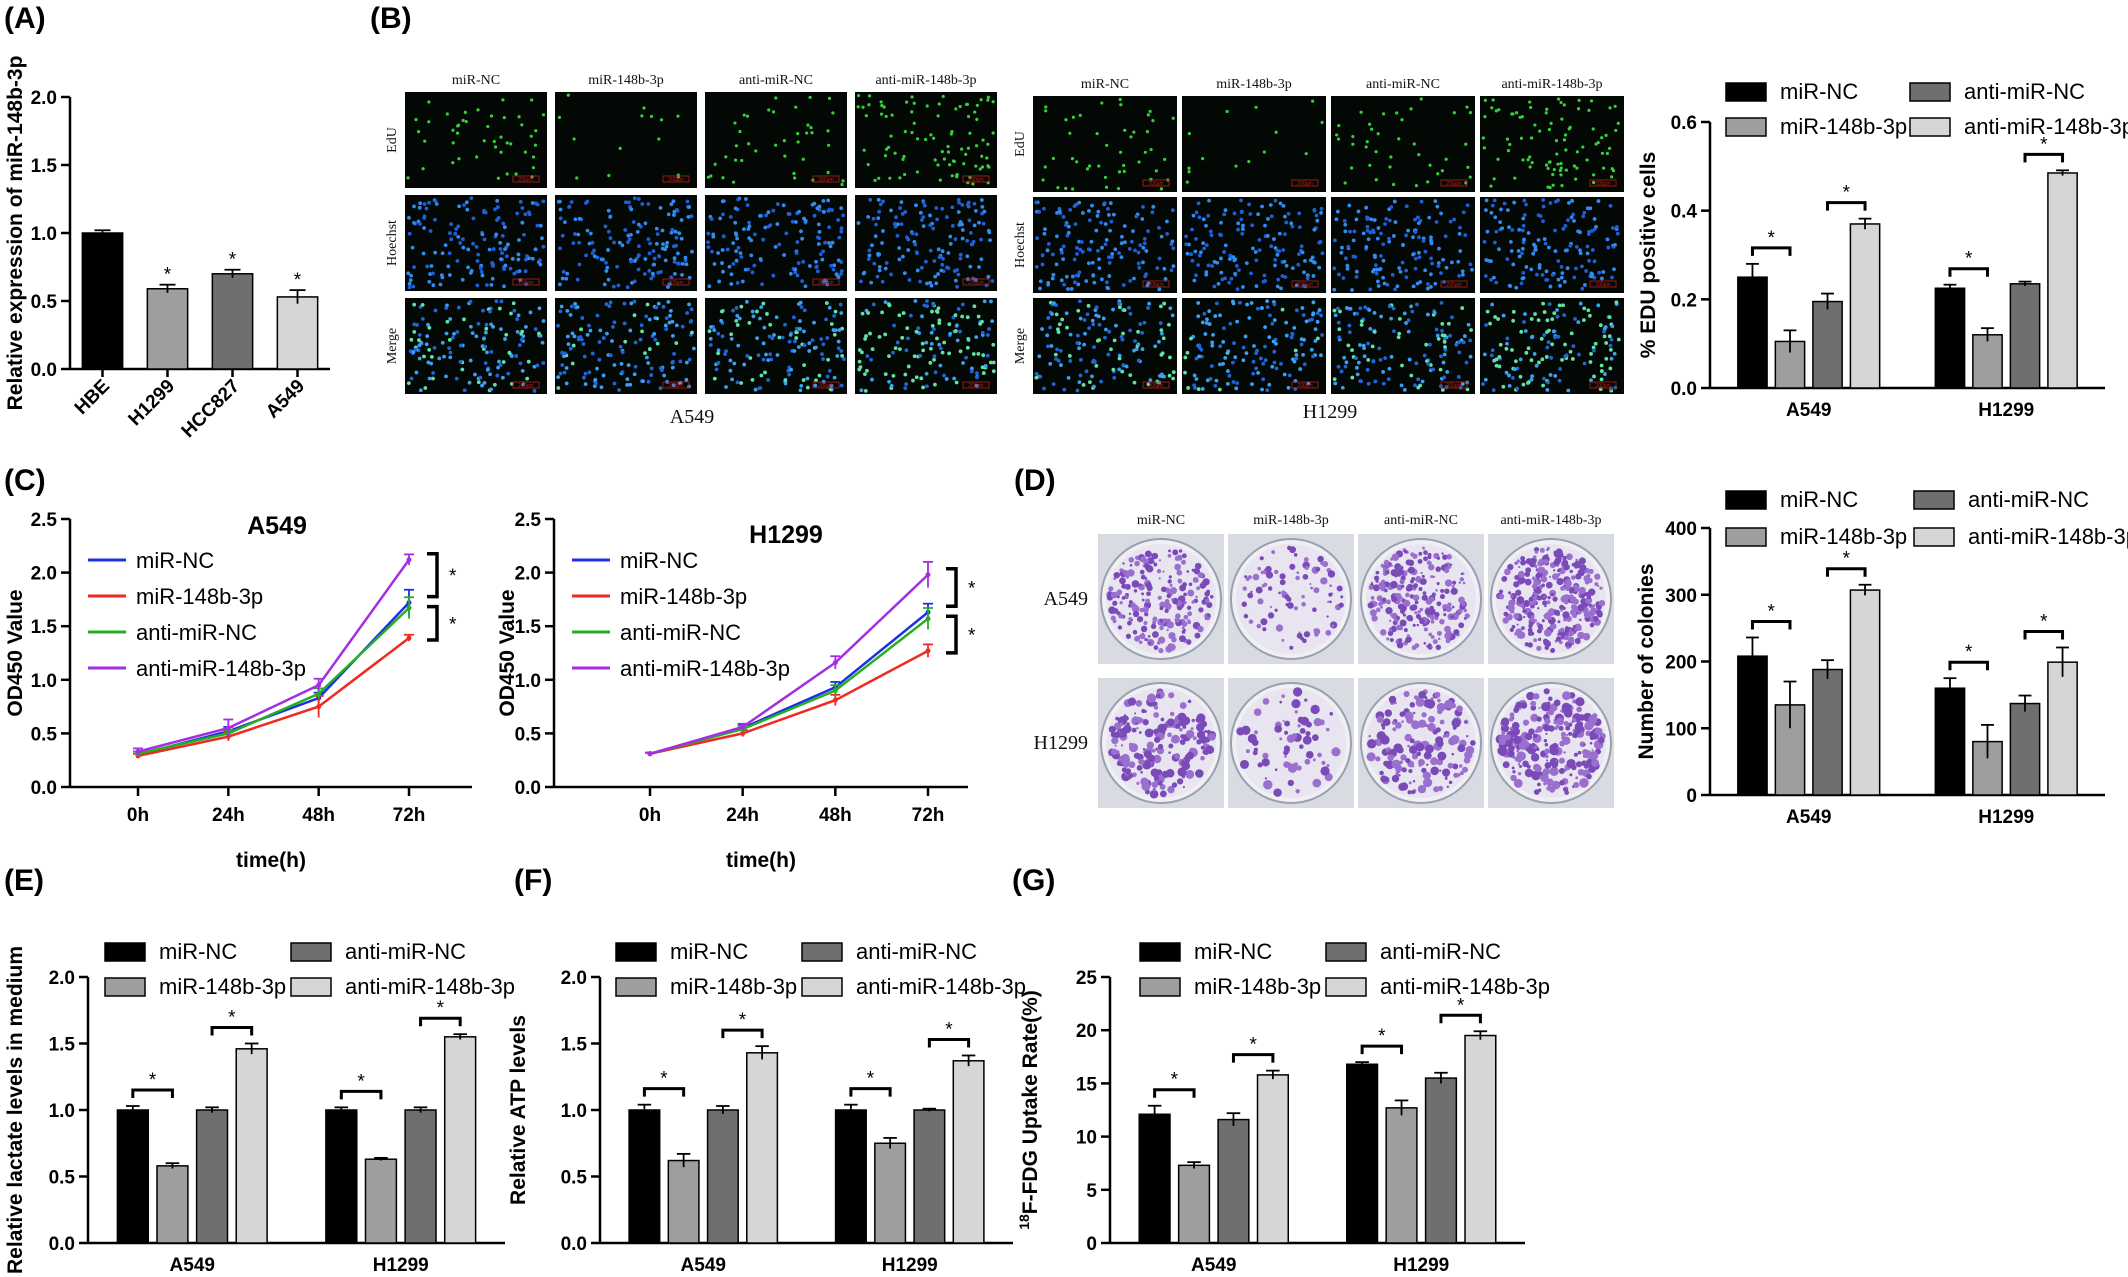 The image size is (2128, 1277). What do you see at coordinates (1752, 725) in the screenshot?
I see `bar-miR-NC-A549` at bounding box center [1752, 725].